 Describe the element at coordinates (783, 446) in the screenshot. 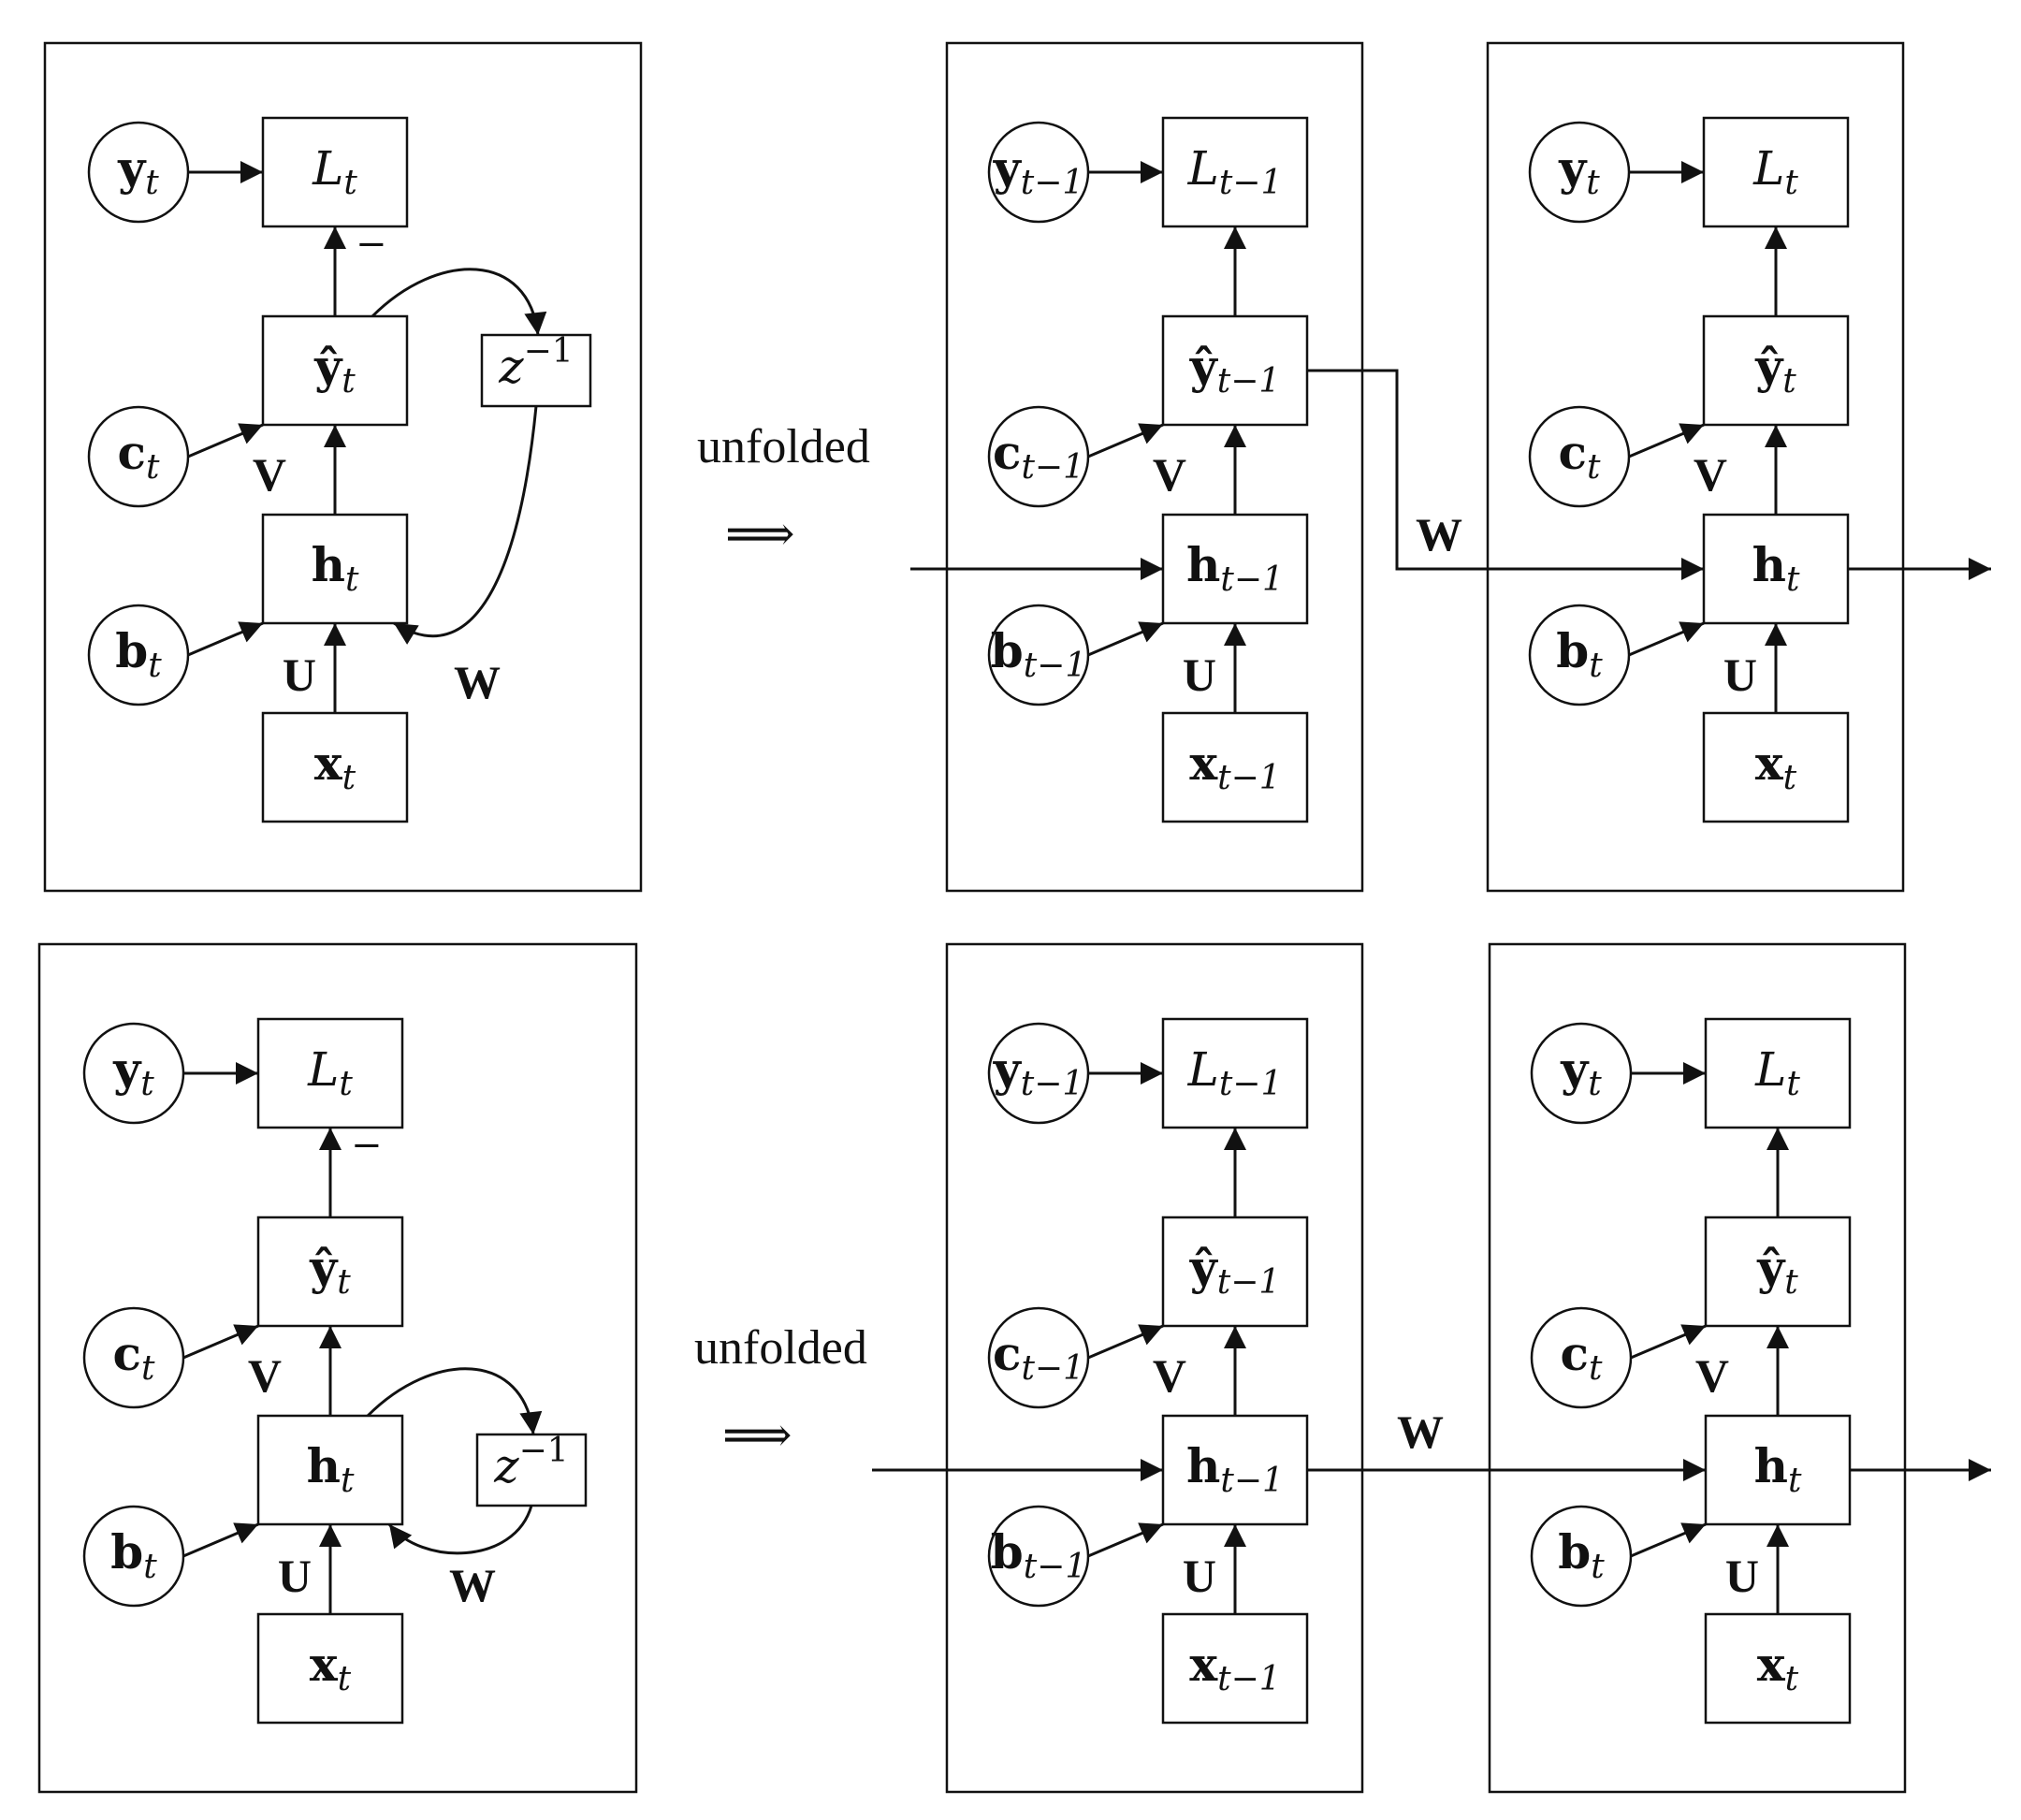

I see `unfolded-caption: unfolded` at that location.